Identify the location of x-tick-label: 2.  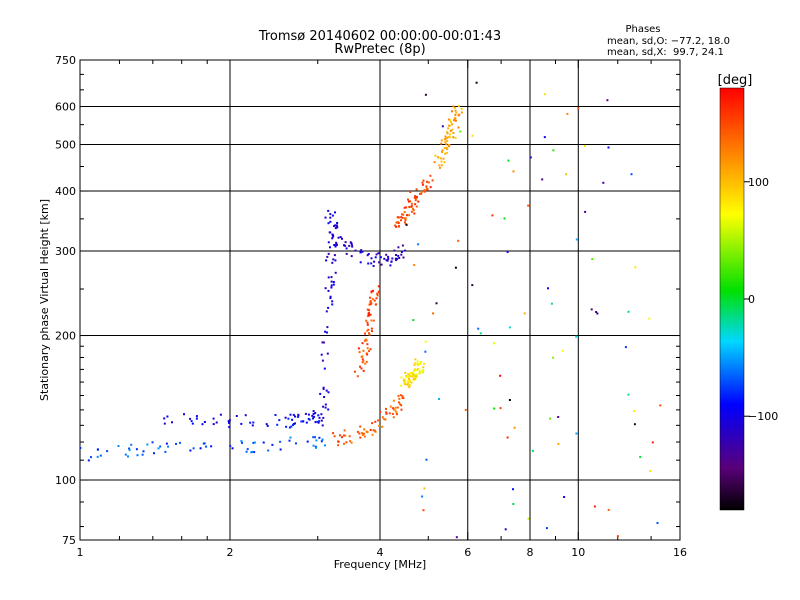
(230, 552).